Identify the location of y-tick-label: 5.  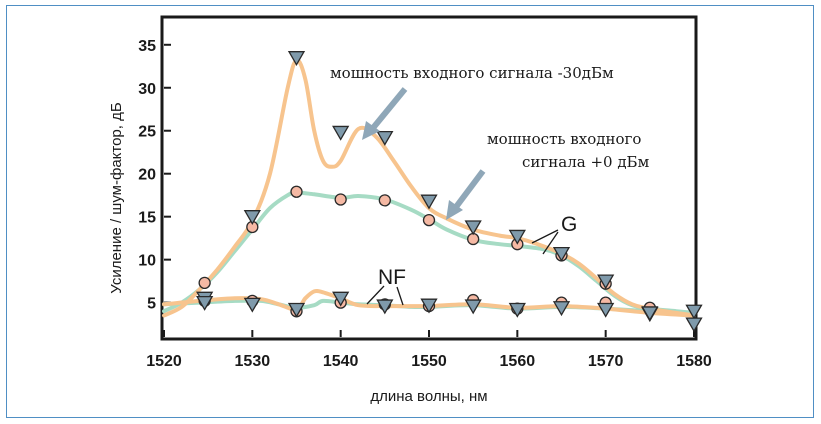
(151, 304).